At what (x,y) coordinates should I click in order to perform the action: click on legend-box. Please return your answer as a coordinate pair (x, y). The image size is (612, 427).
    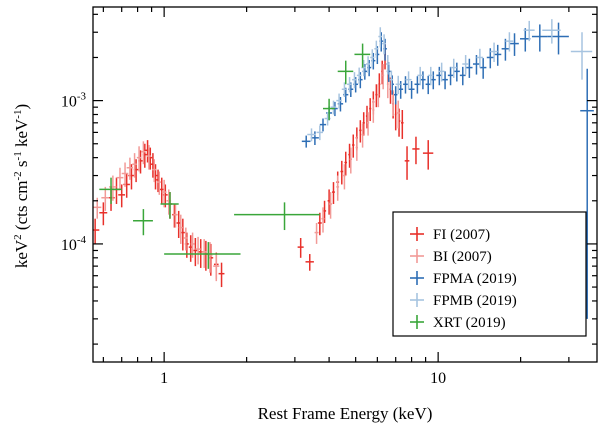
    Looking at the image, I should click on (489, 274).